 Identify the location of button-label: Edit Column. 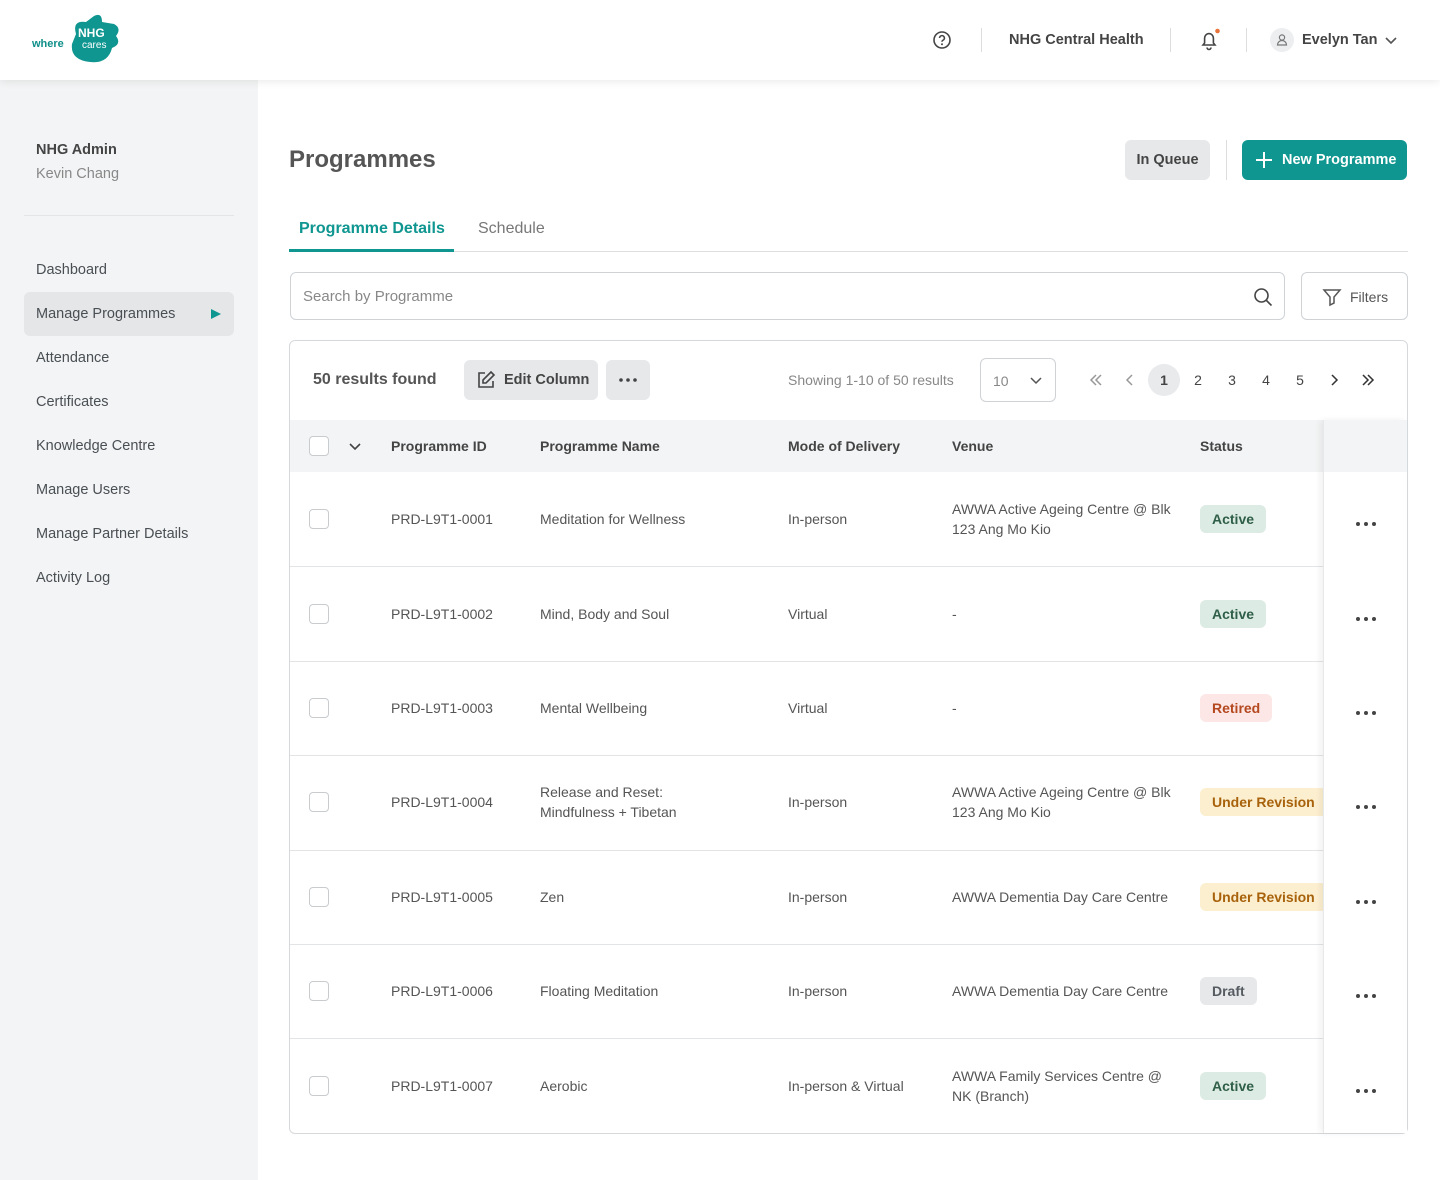
(547, 380).